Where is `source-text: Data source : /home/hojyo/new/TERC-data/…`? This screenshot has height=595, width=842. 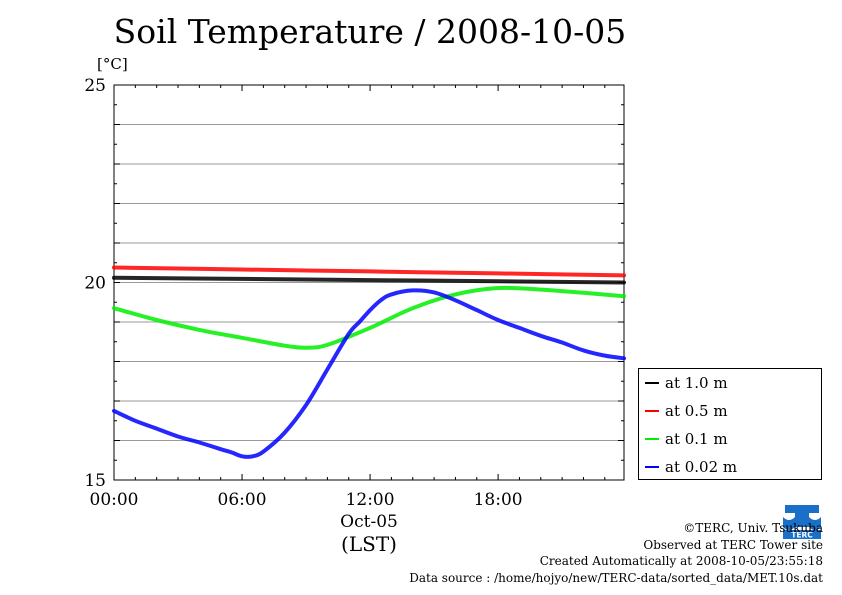
source-text: Data source : /home/hojyo/new/TERC-data/… is located at coordinates (616, 577).